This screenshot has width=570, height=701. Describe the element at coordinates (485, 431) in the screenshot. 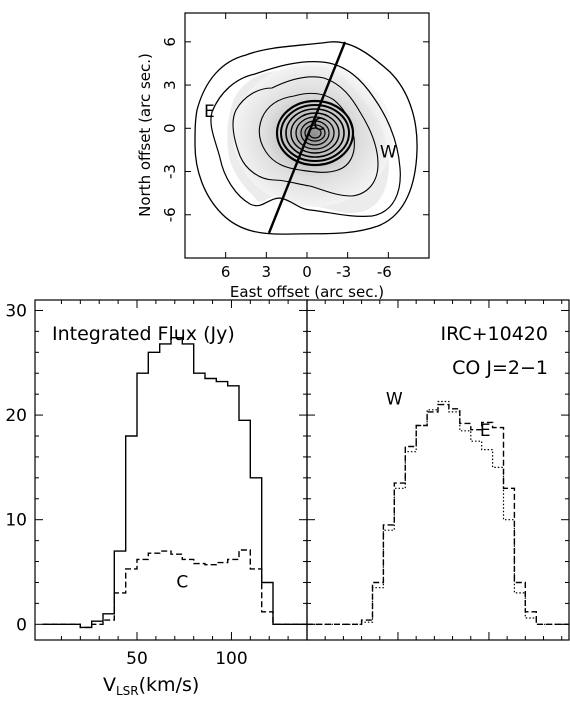

I see `spectrum-label: E` at that location.